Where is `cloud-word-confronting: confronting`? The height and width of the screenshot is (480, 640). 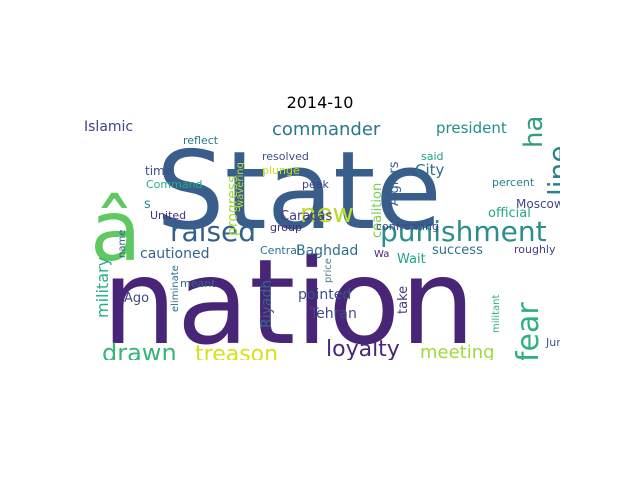
cloud-word-confronting: confronting is located at coordinates (407, 226).